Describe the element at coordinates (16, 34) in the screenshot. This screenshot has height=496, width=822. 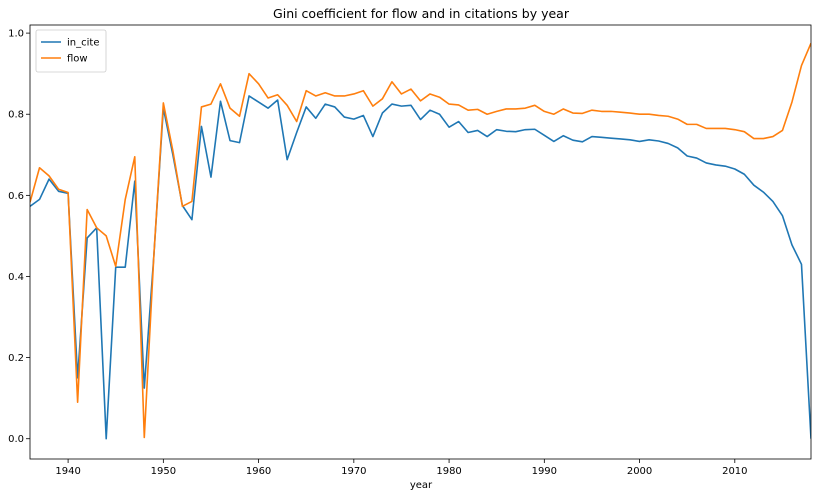
I see `y-tick-label: 1.0` at that location.